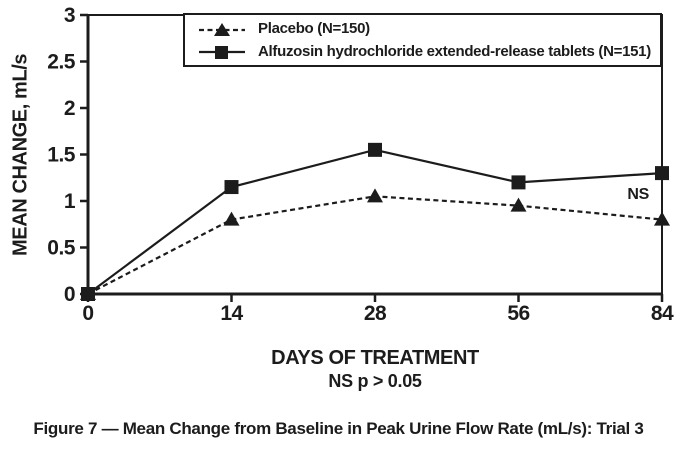 The height and width of the screenshot is (451, 677). What do you see at coordinates (314, 28) in the screenshot?
I see `legend-label-placebo: Placebo (N=150)` at bounding box center [314, 28].